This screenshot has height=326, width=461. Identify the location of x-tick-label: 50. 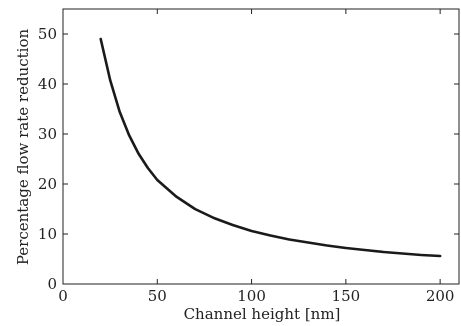
(157, 296).